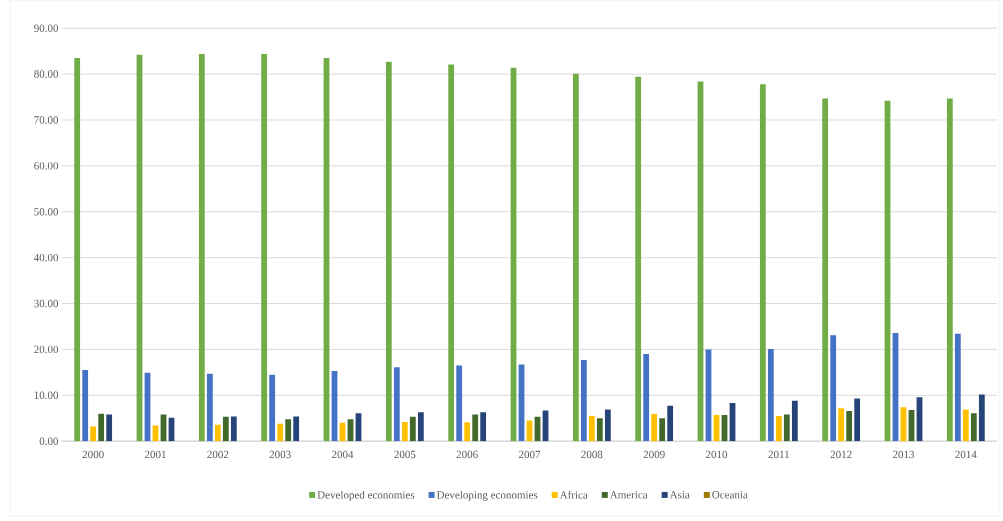 The image size is (1003, 521). What do you see at coordinates (366, 495) in the screenshot?
I see `legend-label: Developed economies` at bounding box center [366, 495].